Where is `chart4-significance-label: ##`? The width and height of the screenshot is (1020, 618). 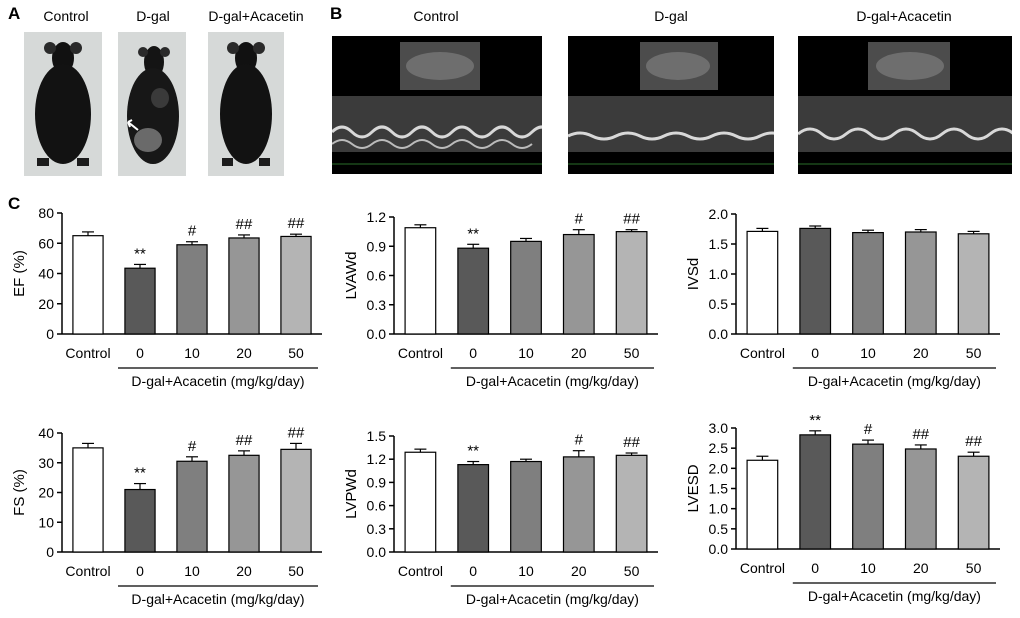 chart4-significance-label: ## is located at coordinates (244, 440).